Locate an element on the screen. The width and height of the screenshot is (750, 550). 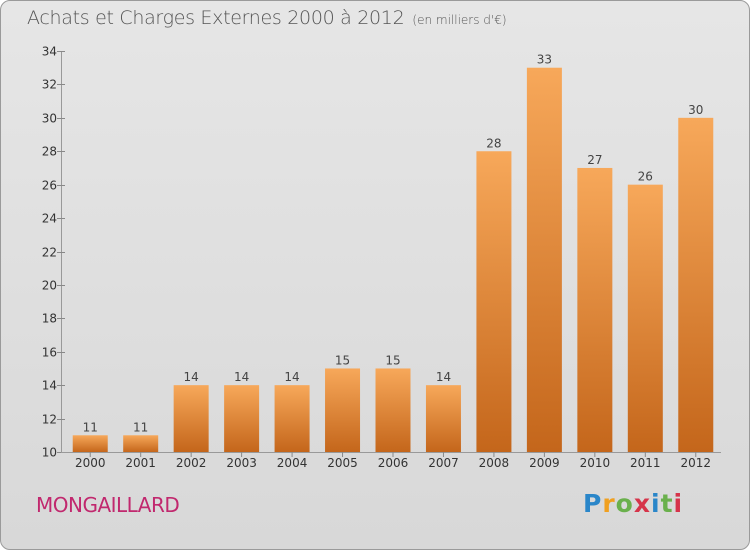
x-tick-label: 2008 is located at coordinates (494, 463).